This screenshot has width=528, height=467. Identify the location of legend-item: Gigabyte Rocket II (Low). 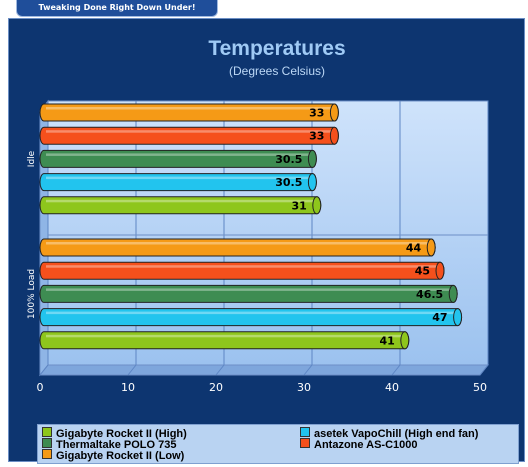
(113, 455).